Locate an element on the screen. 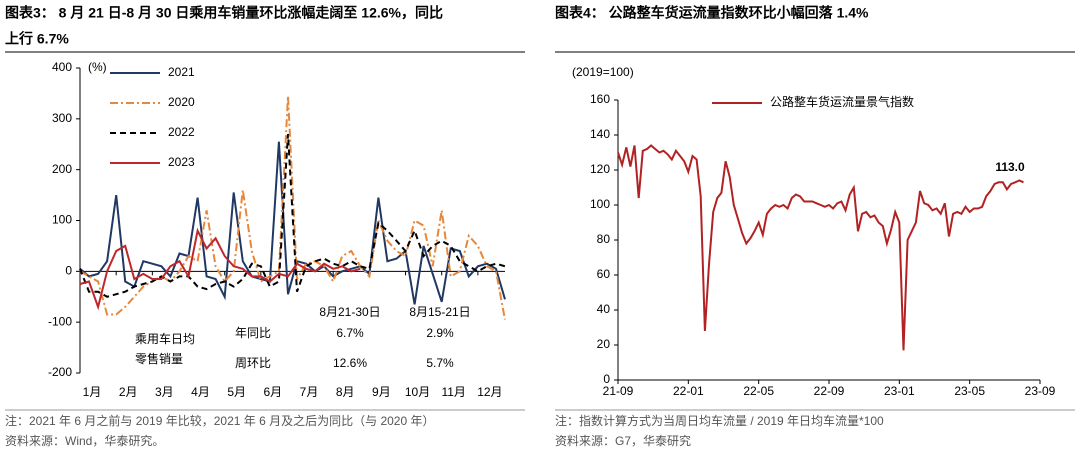 The height and width of the screenshot is (459, 1080). y-tick-label: 40 is located at coordinates (604, 309).